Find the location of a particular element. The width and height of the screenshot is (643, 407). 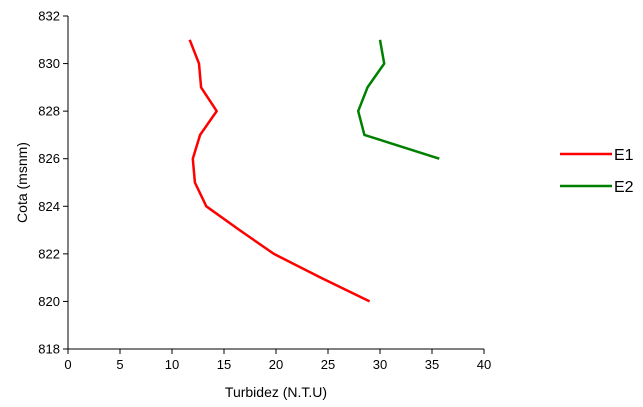

legend-label-e2: E2 is located at coordinates (624, 187).